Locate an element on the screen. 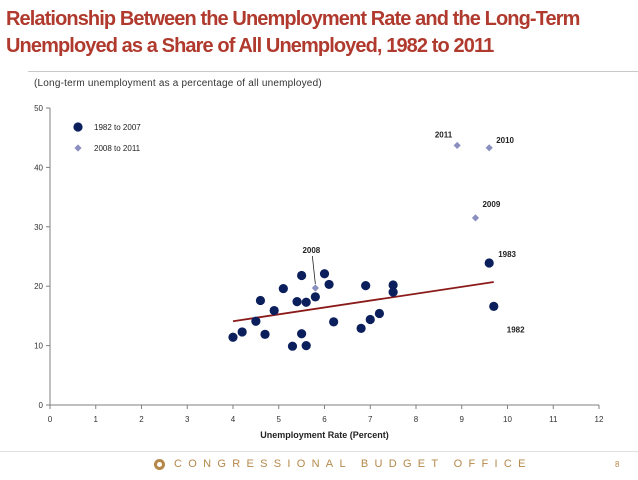 This screenshot has width=638, height=480. legend-label: 1982 to 2007 is located at coordinates (117, 127).